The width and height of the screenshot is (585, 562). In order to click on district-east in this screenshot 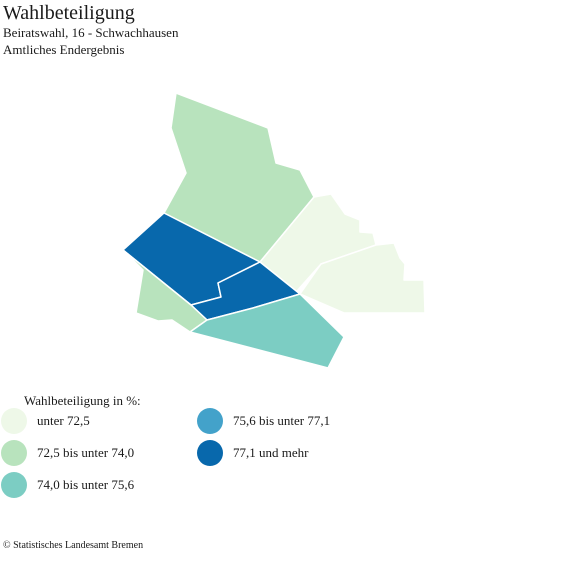, I will do `click(362, 278)`.